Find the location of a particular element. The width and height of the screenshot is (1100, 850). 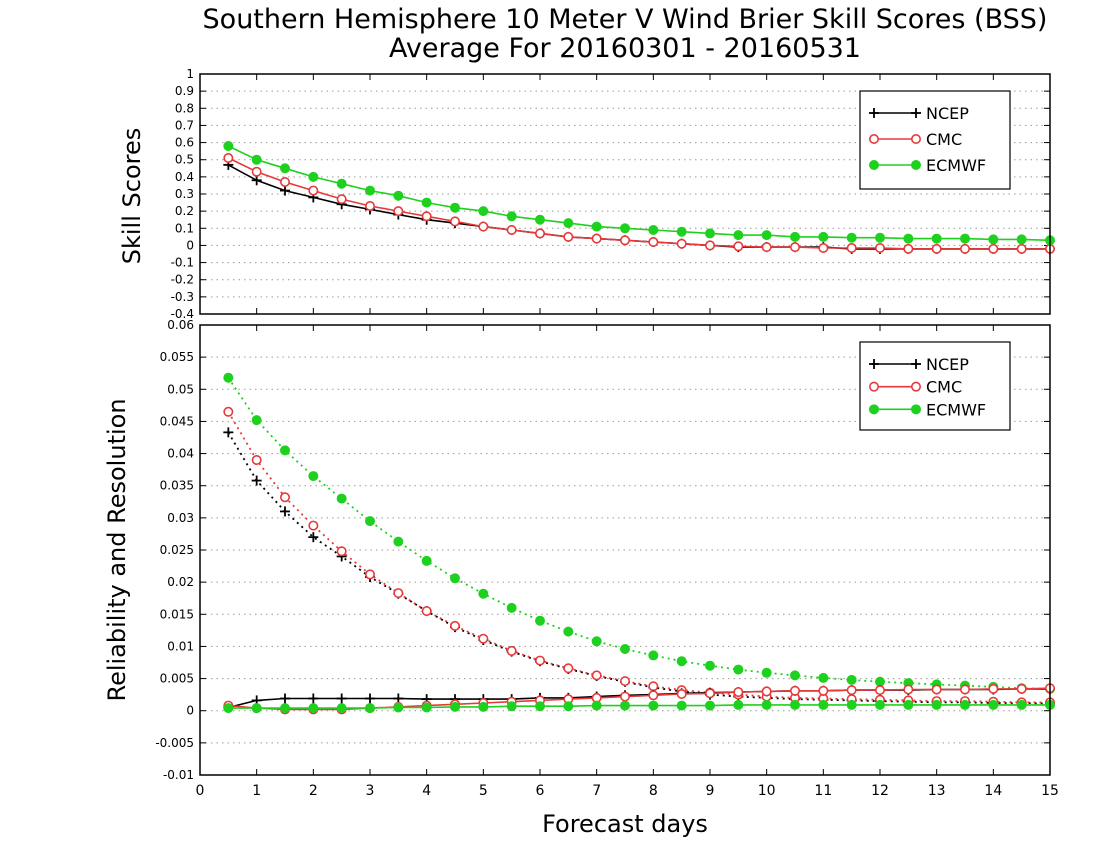

x-tick-label: 14 is located at coordinates (993, 791).